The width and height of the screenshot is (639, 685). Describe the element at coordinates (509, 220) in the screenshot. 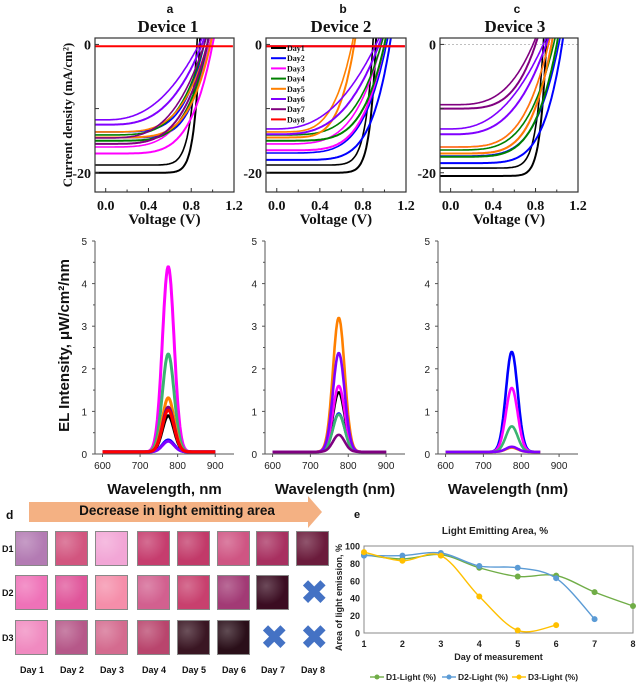

I see `x-axis-label: Voltage (V)` at that location.